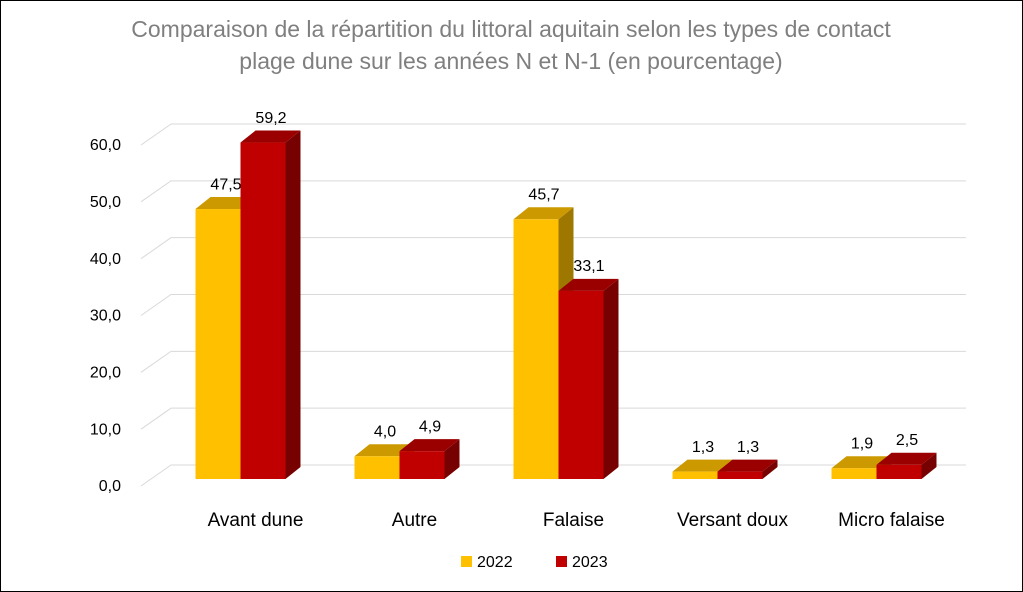 This screenshot has width=1023, height=592. Describe the element at coordinates (105, 145) in the screenshot. I see `y-tick-label: 60,0` at that location.